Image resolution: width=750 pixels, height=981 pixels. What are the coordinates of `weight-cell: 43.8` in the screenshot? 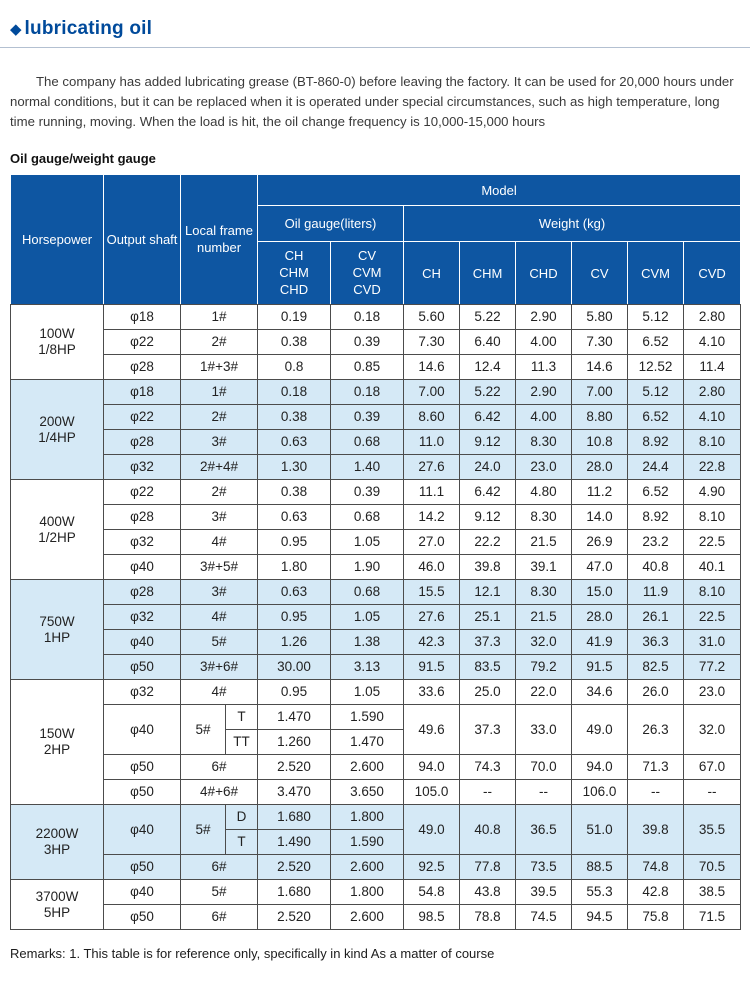 It's located at (488, 892).